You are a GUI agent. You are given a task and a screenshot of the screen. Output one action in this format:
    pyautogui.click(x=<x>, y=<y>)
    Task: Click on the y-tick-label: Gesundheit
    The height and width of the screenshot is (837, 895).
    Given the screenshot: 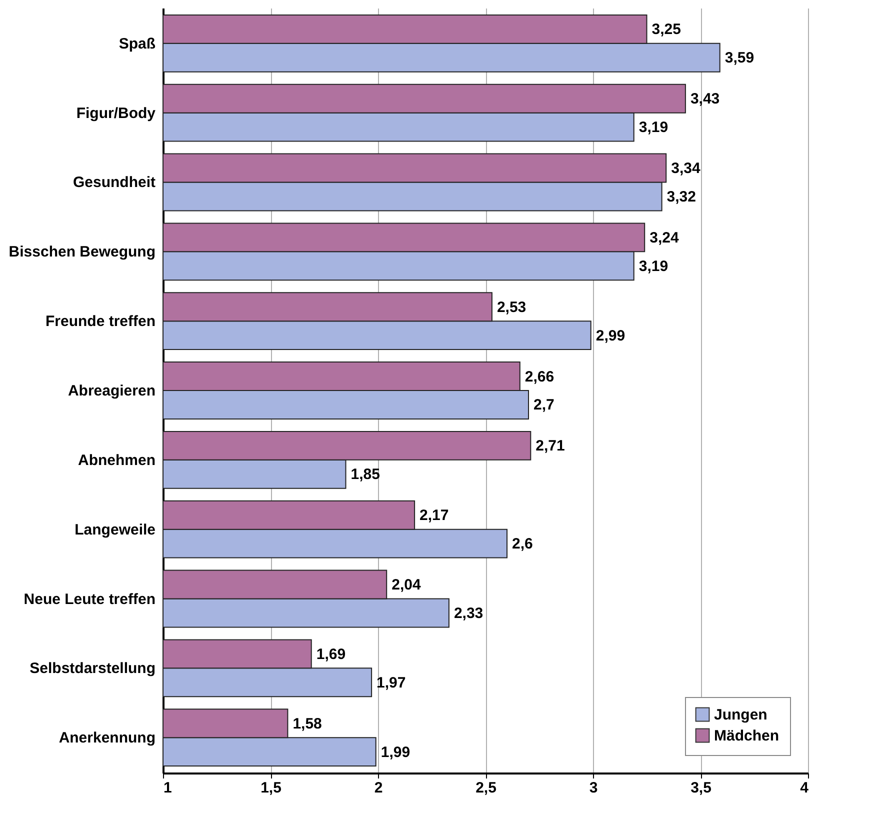 What is the action you would take?
    pyautogui.click(x=114, y=183)
    